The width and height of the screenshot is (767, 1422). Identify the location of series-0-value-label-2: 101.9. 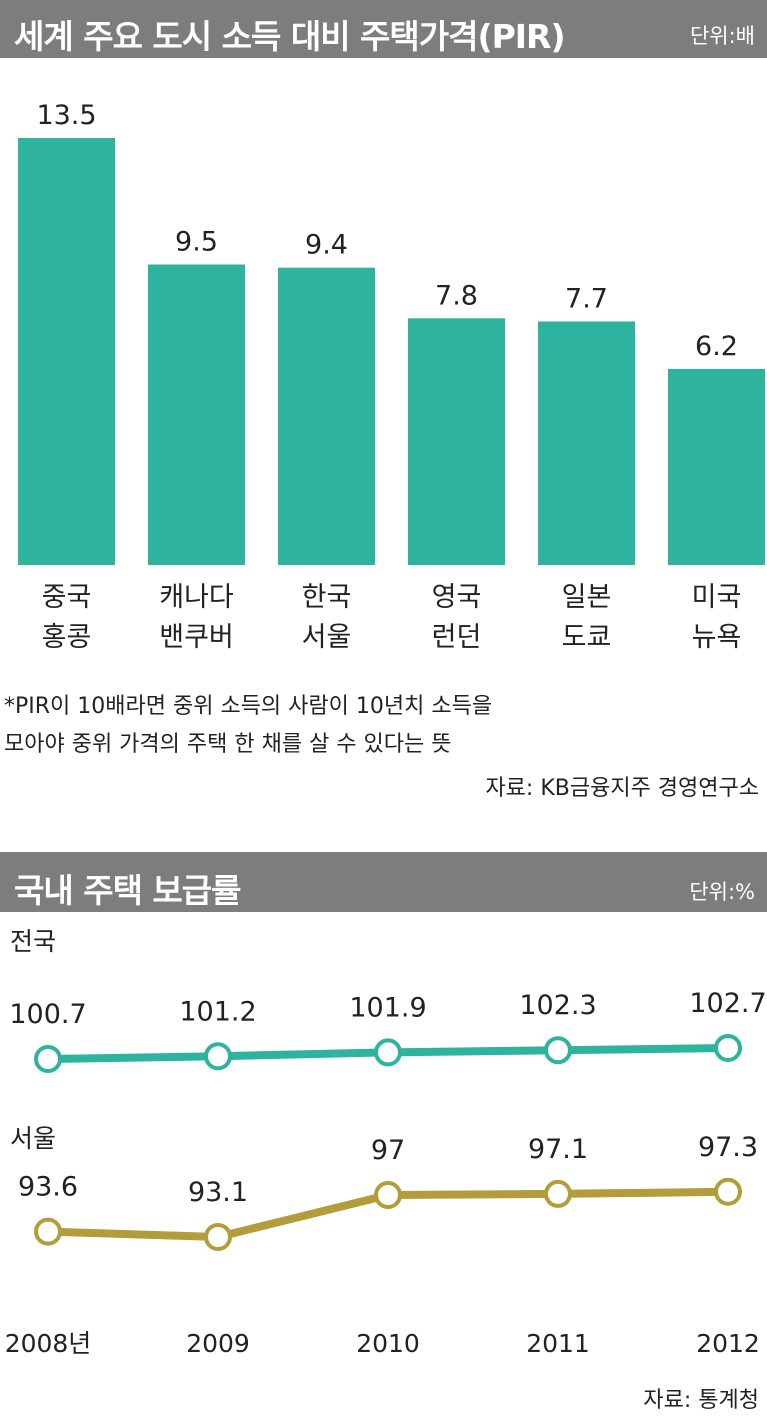
(387, 1007).